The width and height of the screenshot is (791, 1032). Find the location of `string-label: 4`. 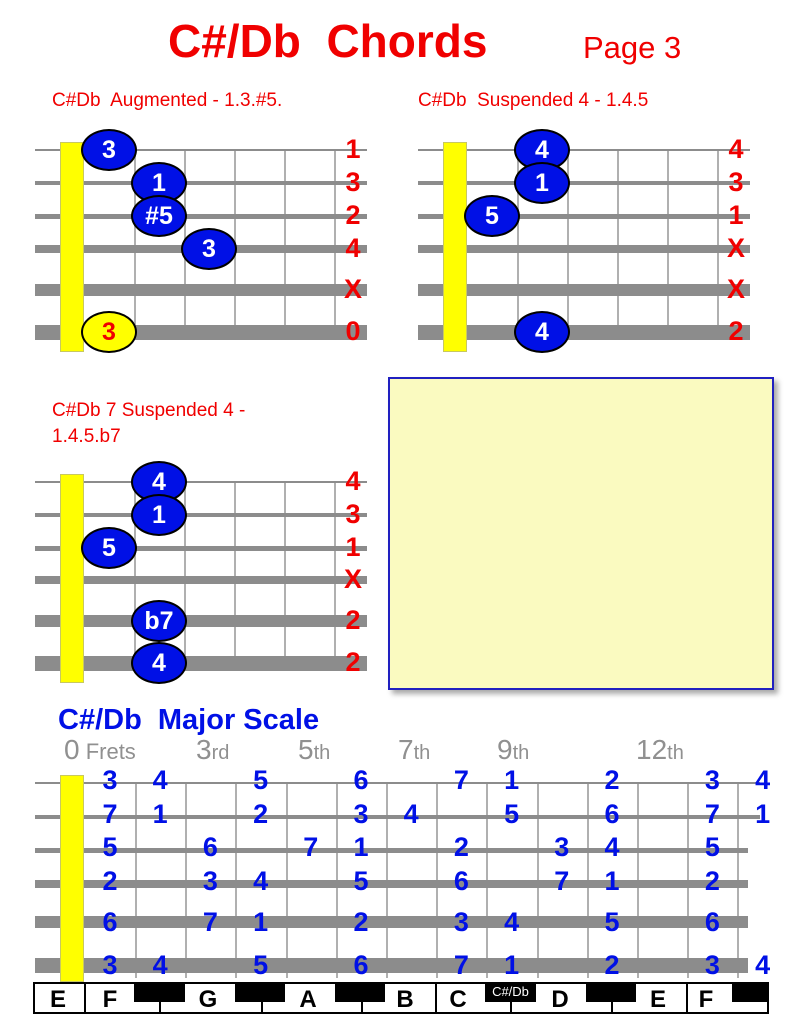

string-label: 4 is located at coordinates (736, 149).